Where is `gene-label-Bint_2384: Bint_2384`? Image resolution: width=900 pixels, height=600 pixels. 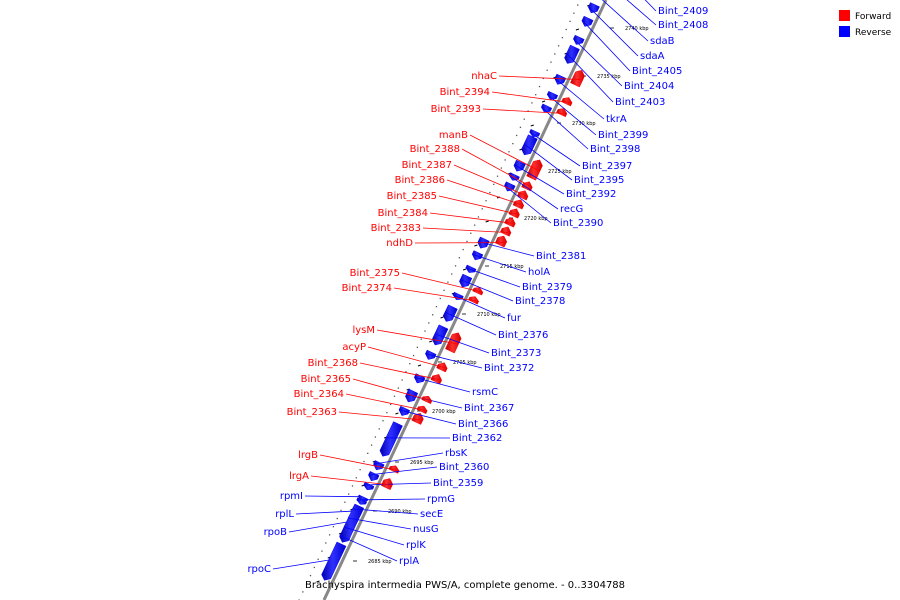 gene-label-Bint_2384: Bint_2384 is located at coordinates (403, 213).